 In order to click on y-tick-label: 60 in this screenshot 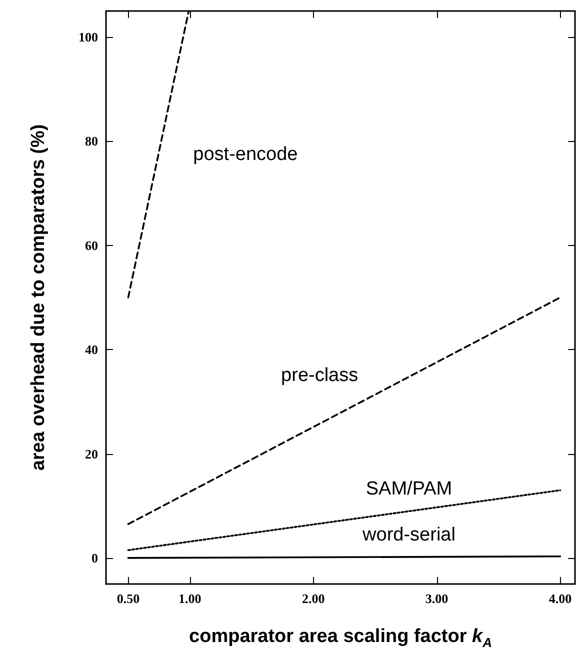, I will do `click(91, 245)`.